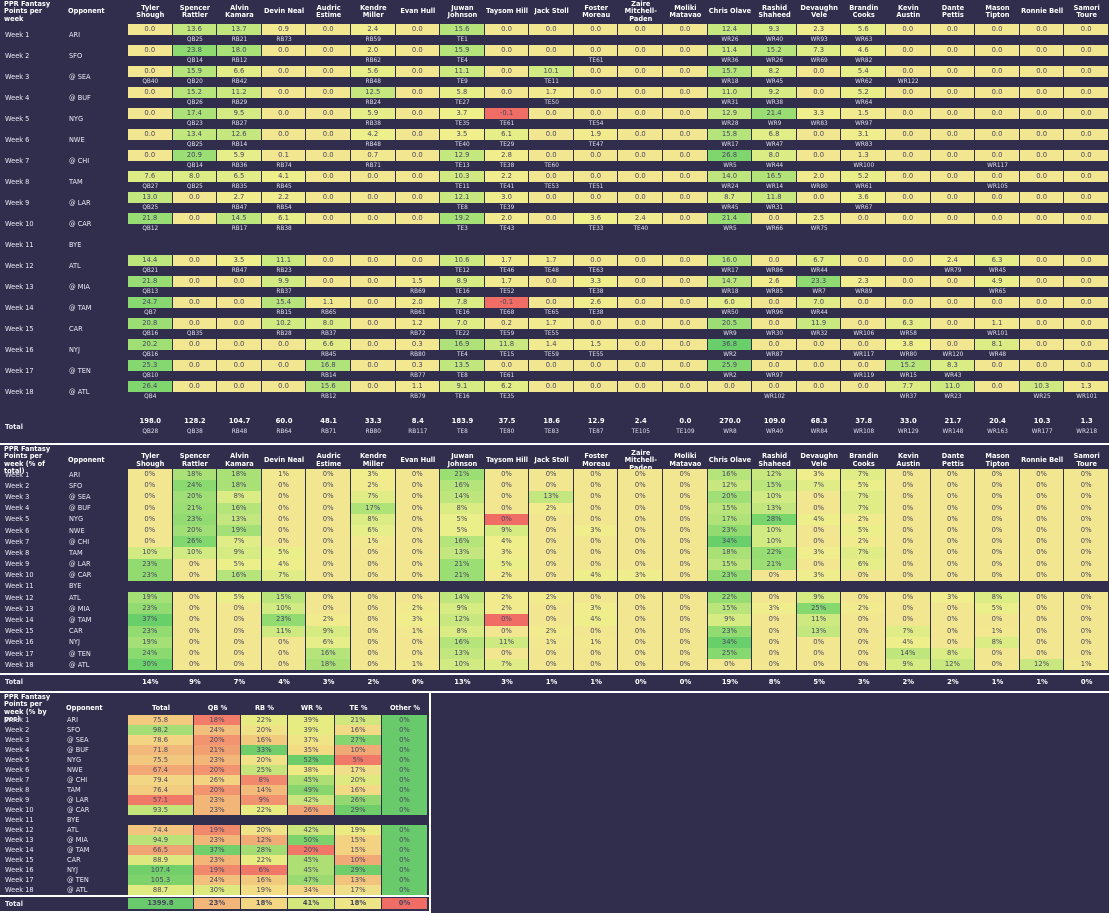 The height and width of the screenshot is (913, 1109). I want to click on points-cell: 8.1, so click(997, 344).